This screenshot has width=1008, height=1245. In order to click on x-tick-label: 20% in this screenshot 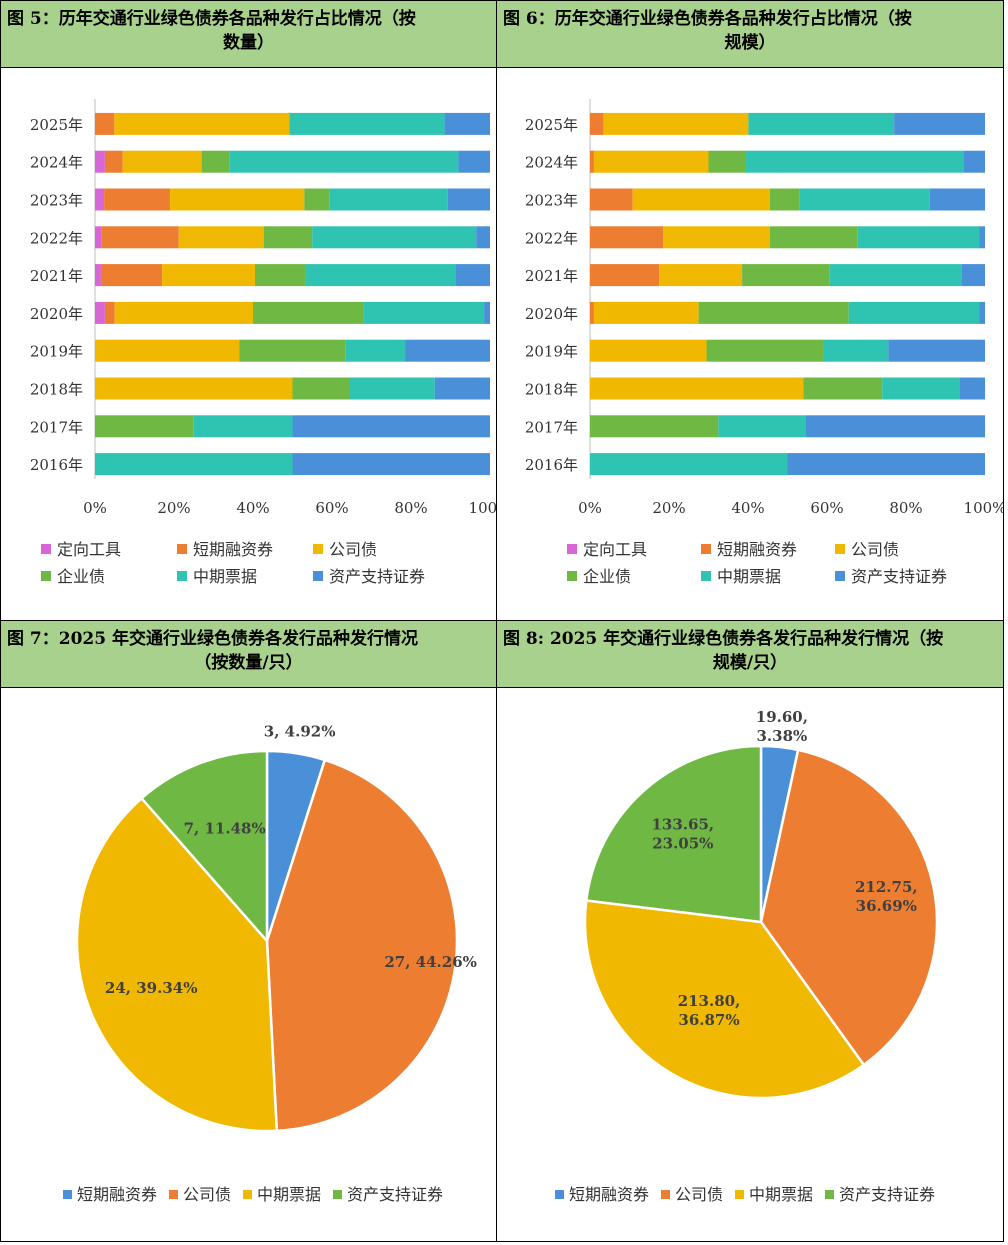, I will do `click(173, 508)`.